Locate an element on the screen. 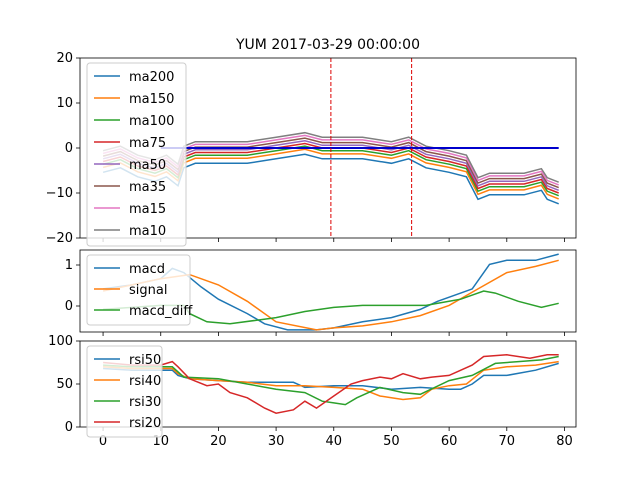 The height and width of the screenshot is (484, 640). legend-label-macd_diff: macd_diff is located at coordinates (161, 311).